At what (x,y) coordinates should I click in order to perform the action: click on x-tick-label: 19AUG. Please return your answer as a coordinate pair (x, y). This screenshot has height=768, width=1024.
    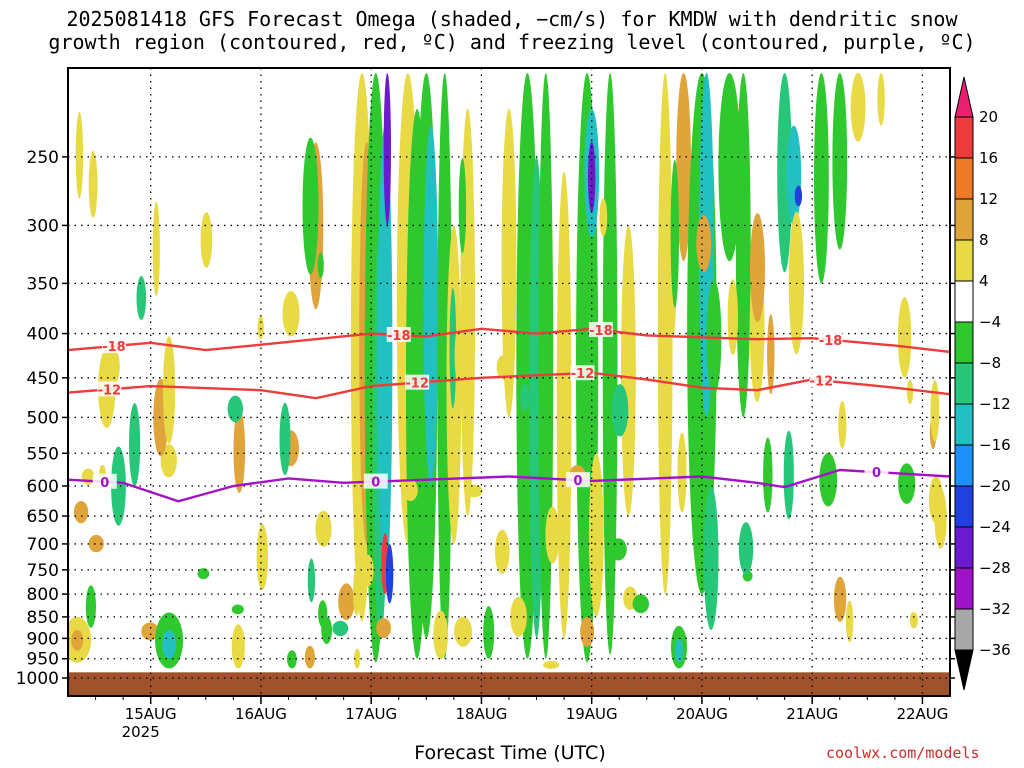
    Looking at the image, I should click on (592, 714).